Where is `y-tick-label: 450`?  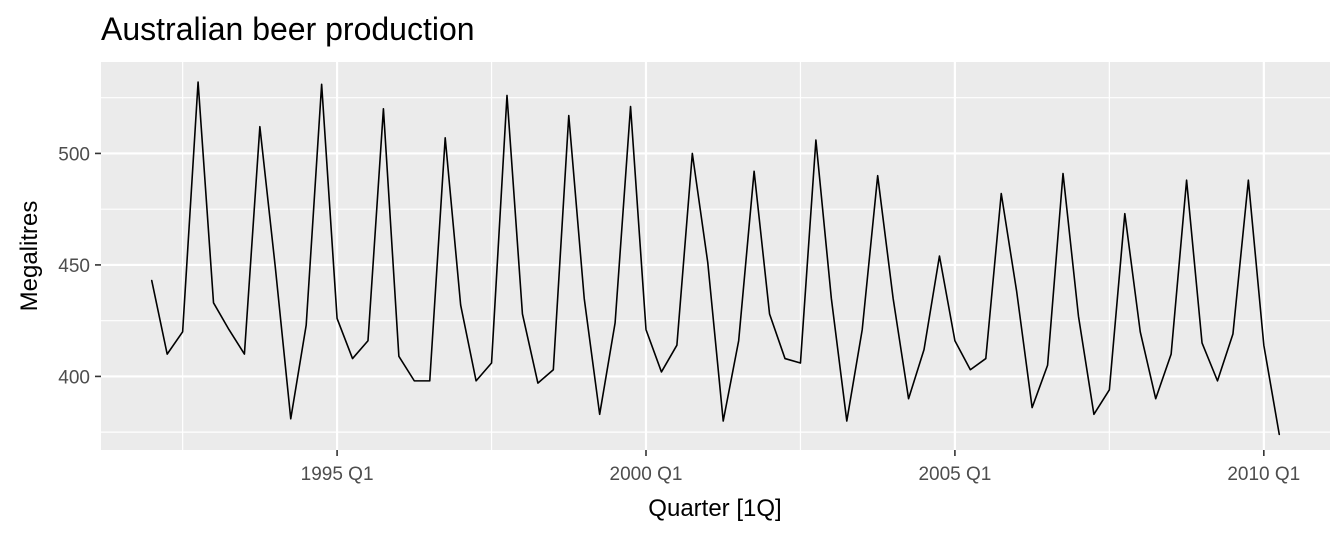
y-tick-label: 450 is located at coordinates (74, 266).